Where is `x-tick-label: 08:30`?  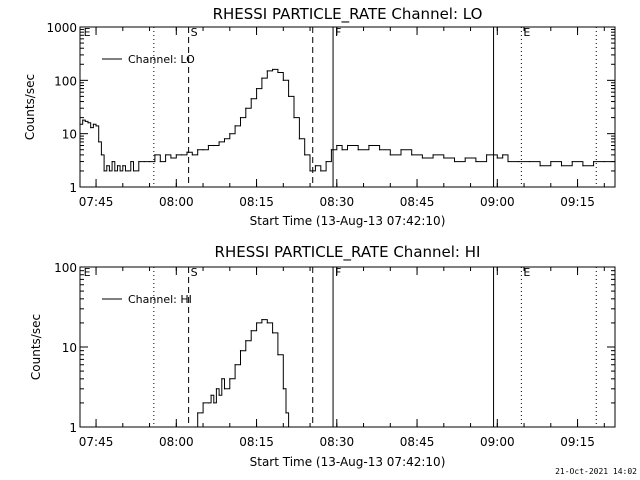
x-tick-label: 08:30 is located at coordinates (337, 442).